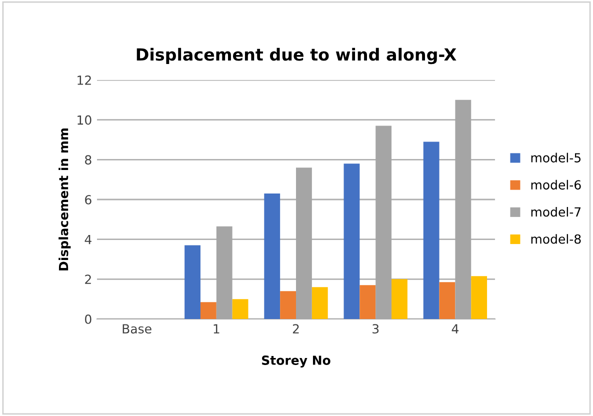 This screenshot has height=416, width=593. What do you see at coordinates (88, 319) in the screenshot?
I see `y-tick-label: 0` at bounding box center [88, 319].